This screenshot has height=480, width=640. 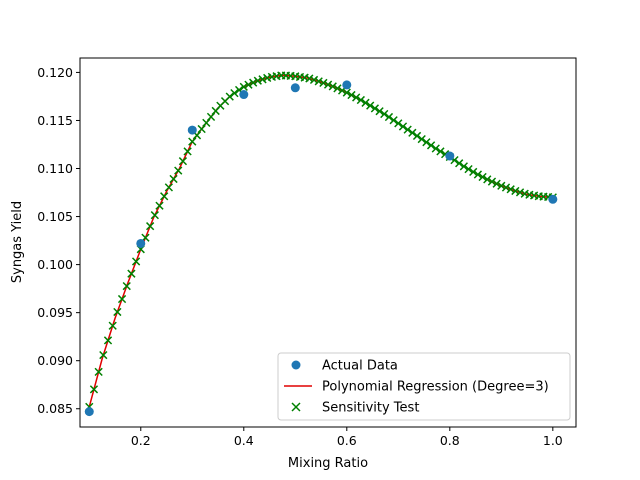 I want to click on y-axis-label: Syngas Yield, so click(x=17, y=242).